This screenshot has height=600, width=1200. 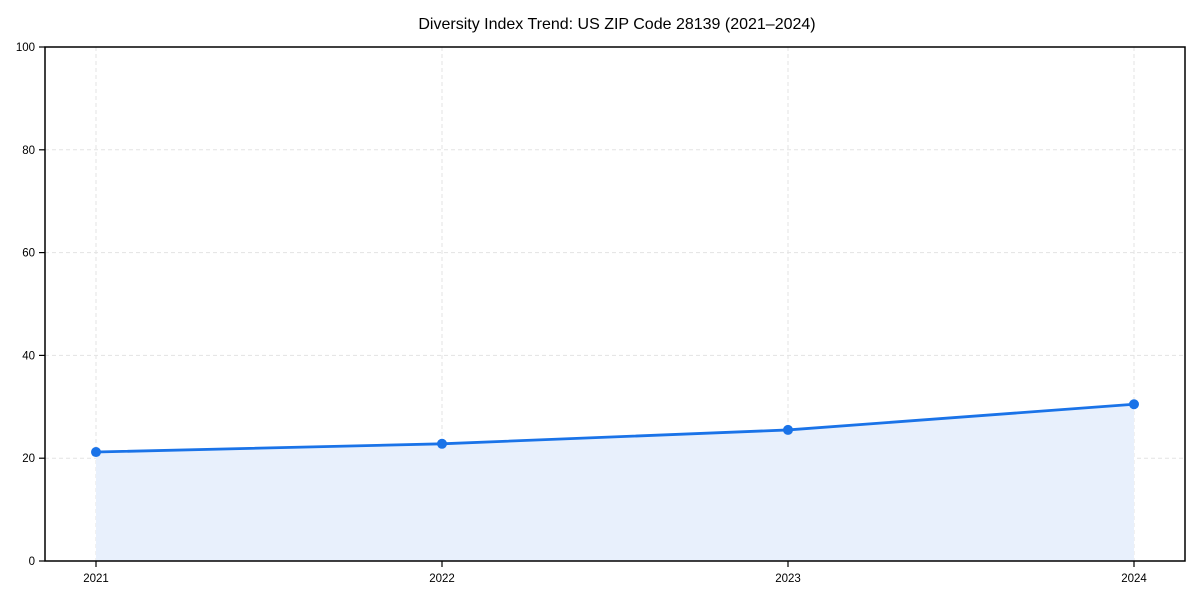 I want to click on x-axis-tick-labels: 2021 2022 2023 2024, so click(x=615, y=579).